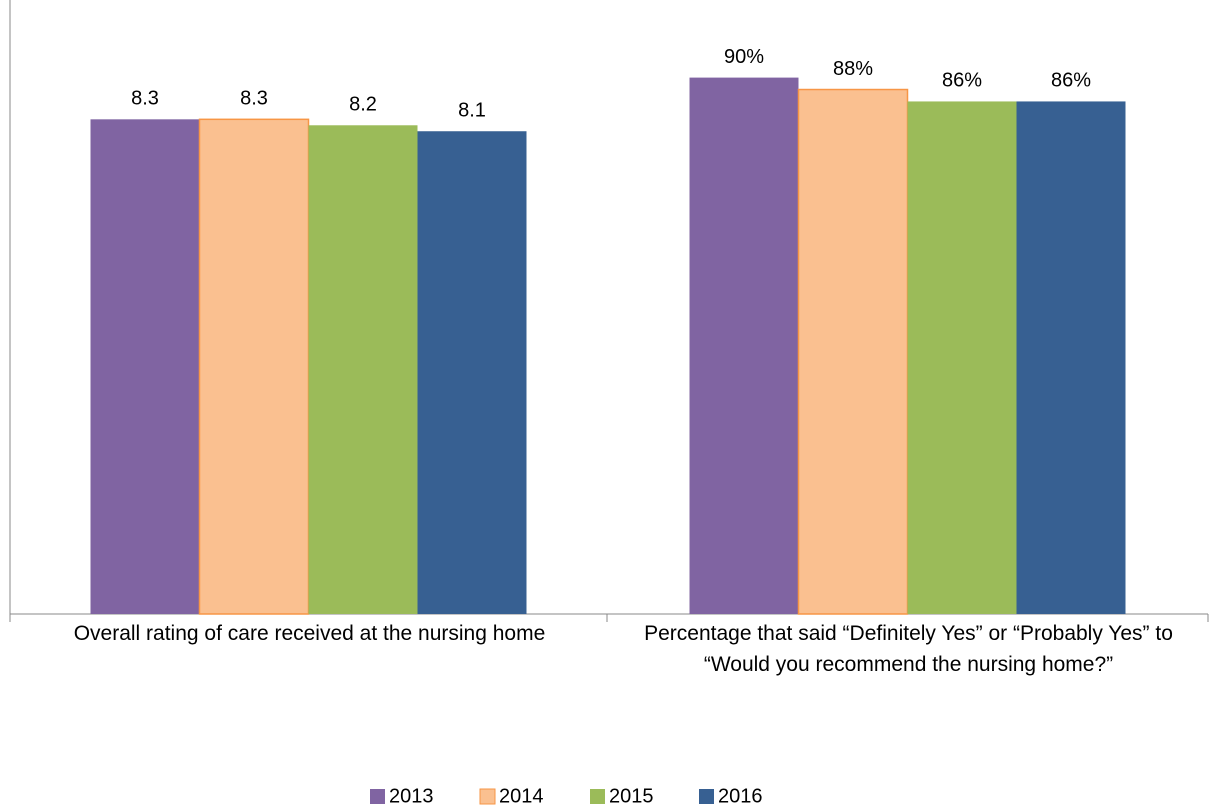 This screenshot has height=809, width=1212. I want to click on legend-label: 2015, so click(631, 796).